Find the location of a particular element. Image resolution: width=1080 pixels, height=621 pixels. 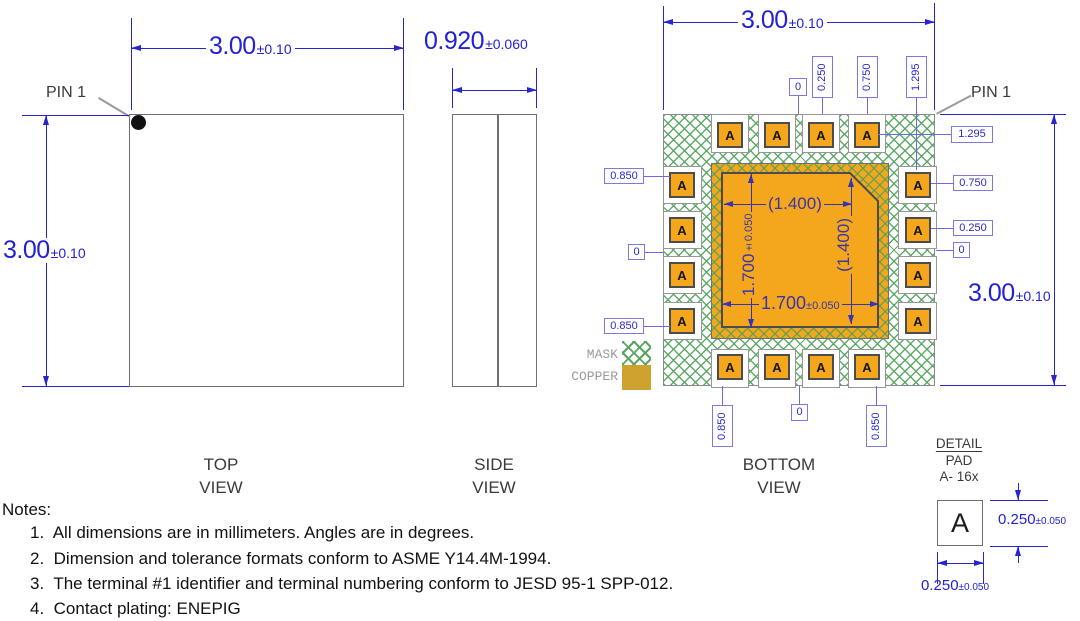

pad-a-right-2: A is located at coordinates (918, 230).